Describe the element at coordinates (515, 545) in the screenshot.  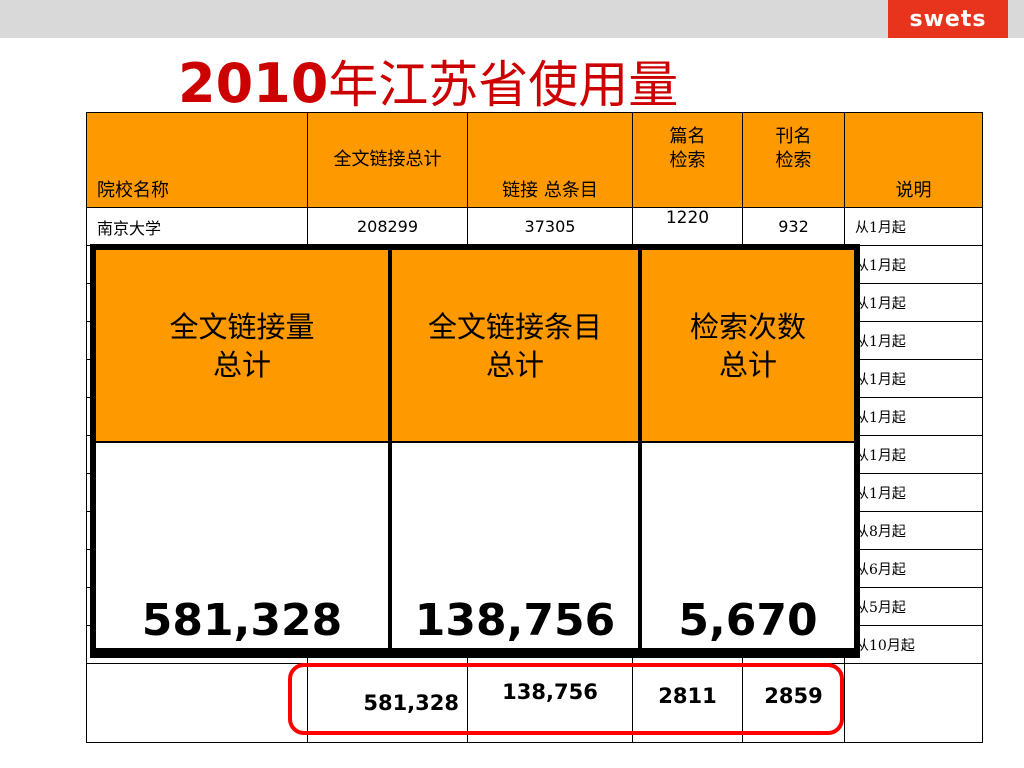
I see `summary-value-link-items: 138,756` at that location.